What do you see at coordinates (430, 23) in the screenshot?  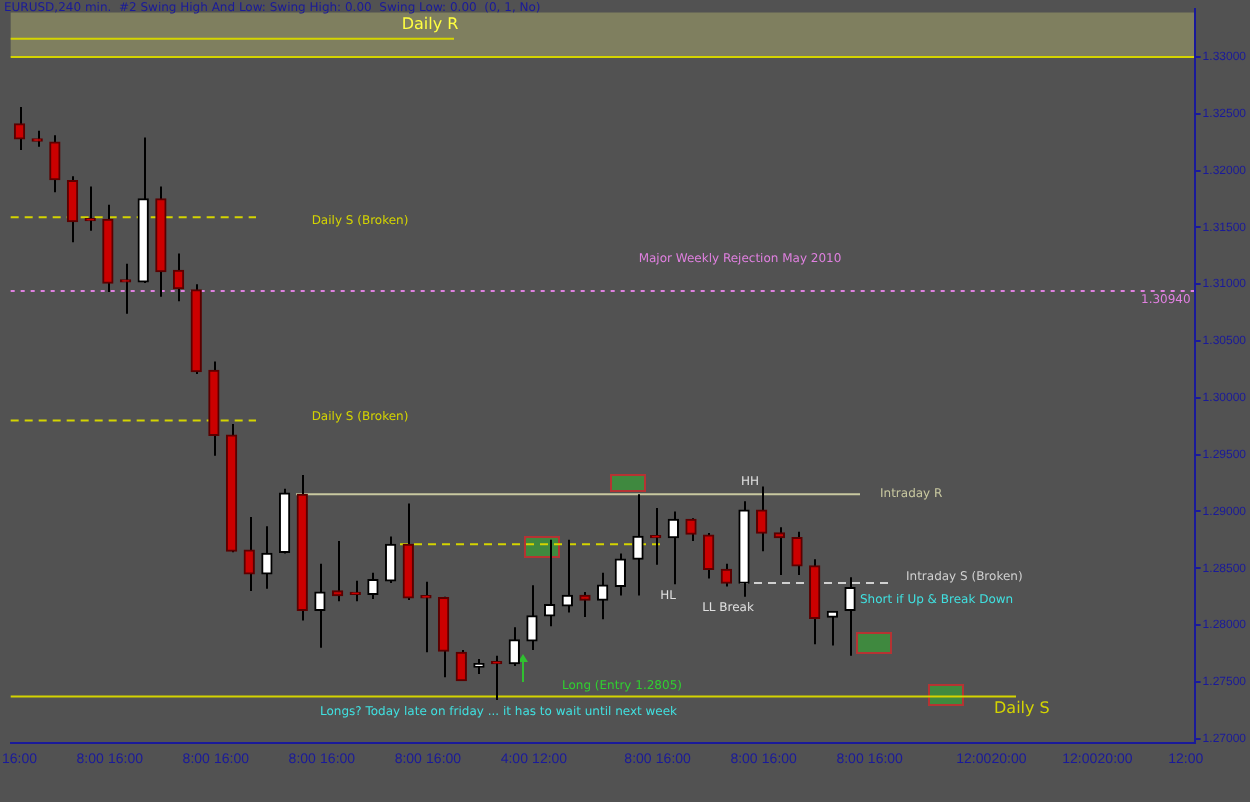 I see `band-label: Daily R` at bounding box center [430, 23].